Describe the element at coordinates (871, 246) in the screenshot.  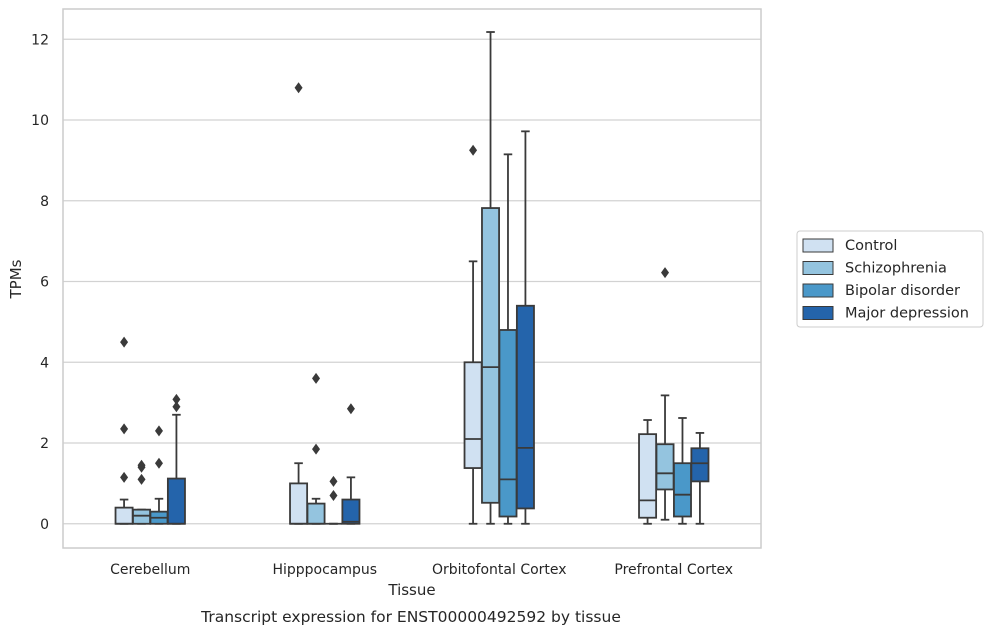
I see `legend-label: Control` at that location.